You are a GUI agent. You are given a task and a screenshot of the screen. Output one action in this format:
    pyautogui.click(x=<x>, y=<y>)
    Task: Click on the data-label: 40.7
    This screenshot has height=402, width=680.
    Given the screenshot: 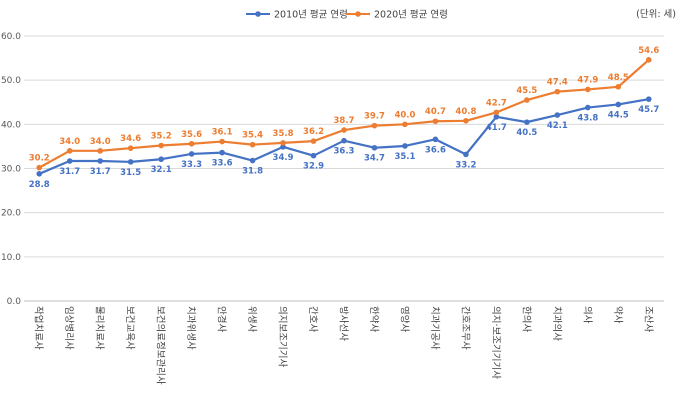 What is the action you would take?
    pyautogui.click(x=435, y=112)
    